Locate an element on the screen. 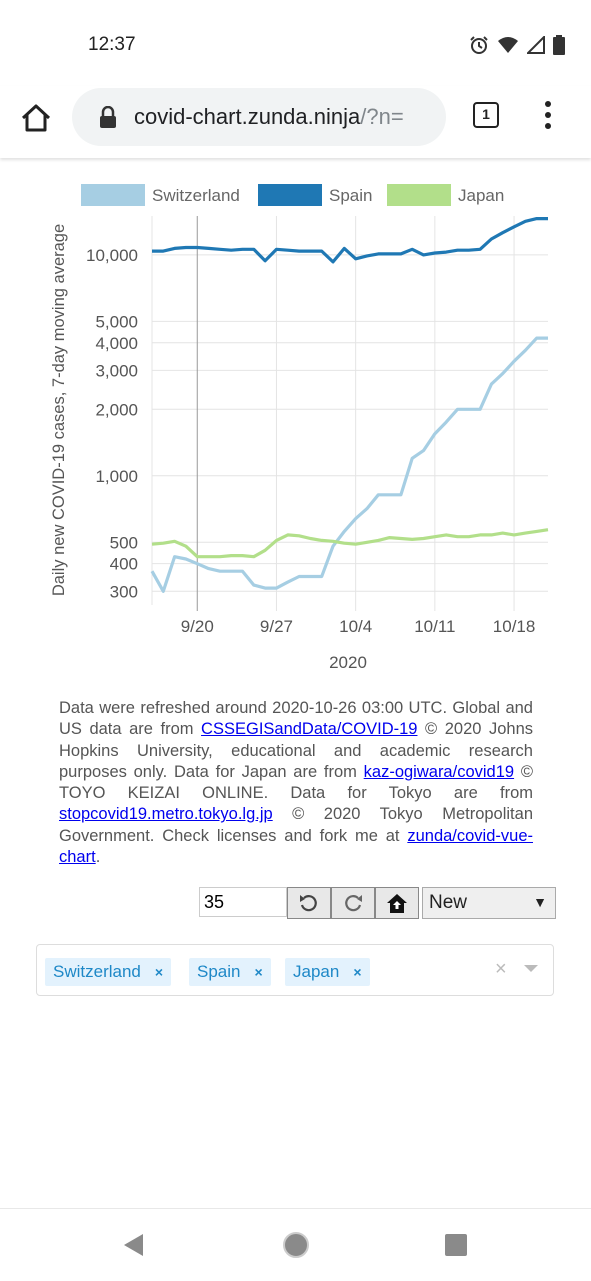  android-nav-bar is located at coordinates (295, 1244).